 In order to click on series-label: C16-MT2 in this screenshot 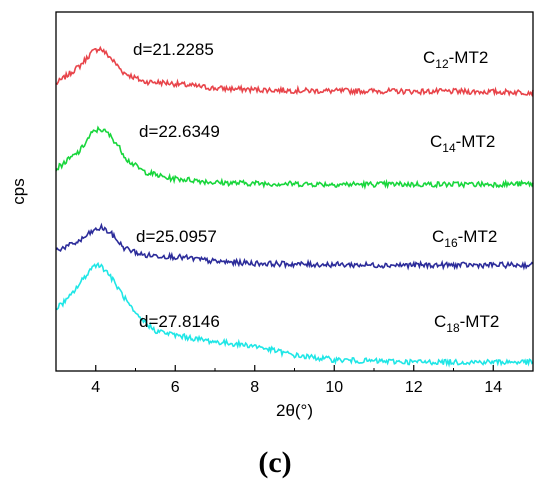, I will do `click(464, 238)`.